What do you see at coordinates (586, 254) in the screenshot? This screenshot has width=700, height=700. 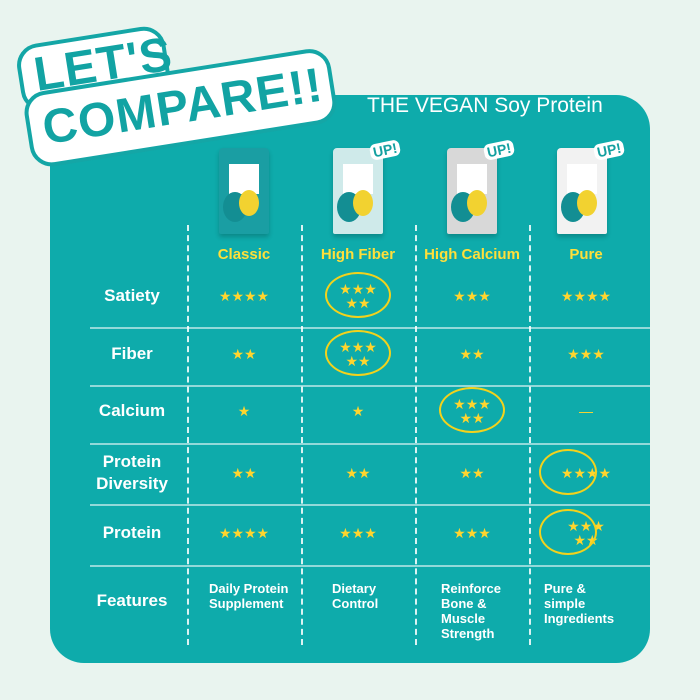 I see `product-name: Pure` at bounding box center [586, 254].